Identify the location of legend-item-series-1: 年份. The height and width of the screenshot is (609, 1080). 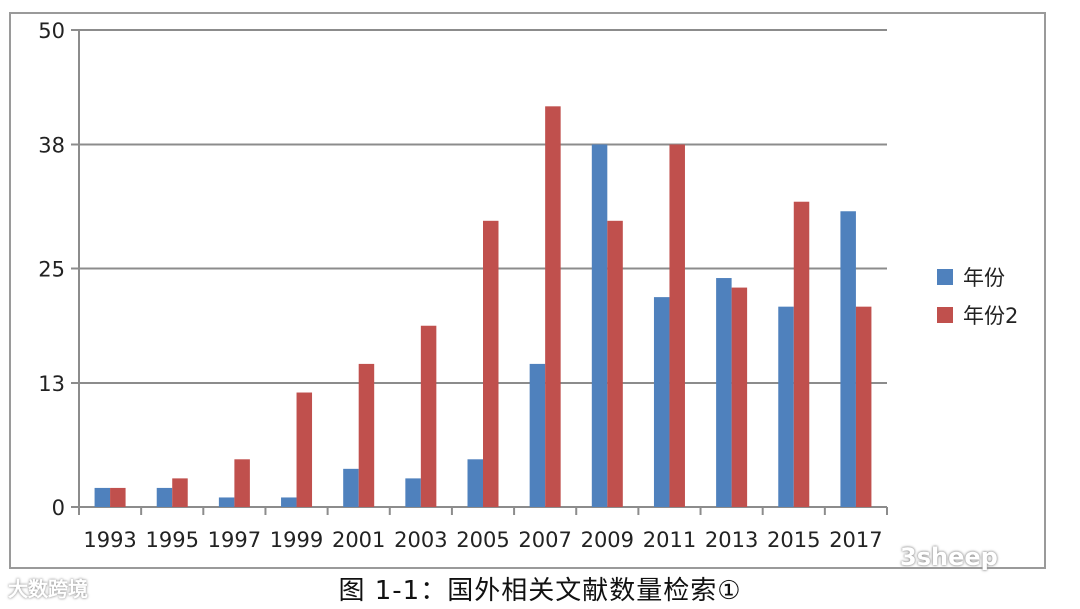
(977, 277).